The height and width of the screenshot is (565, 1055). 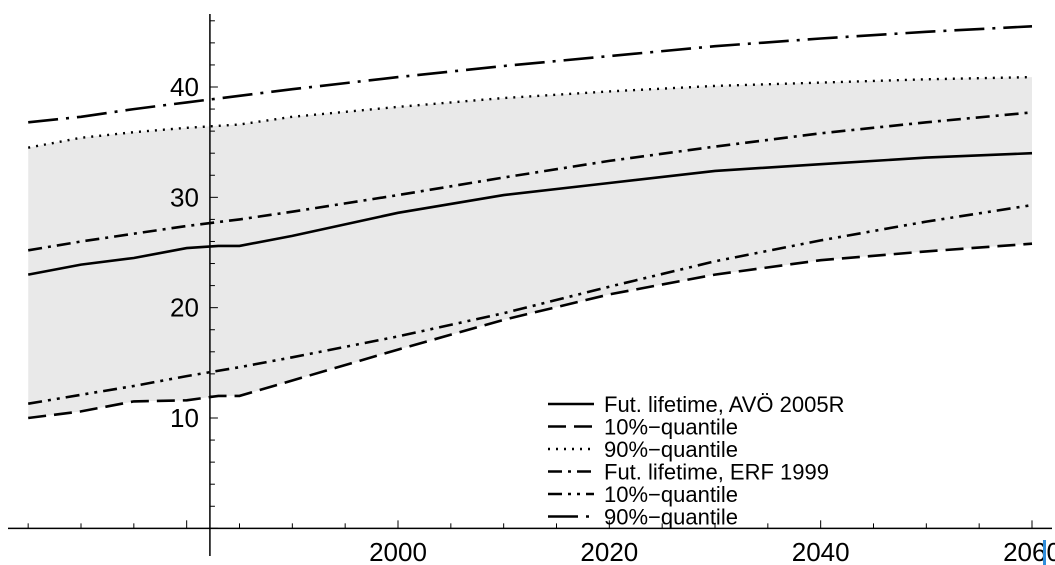 What do you see at coordinates (724, 404) in the screenshot?
I see `legend-label-1: Fut. lifetime, AVÖ 2005R` at bounding box center [724, 404].